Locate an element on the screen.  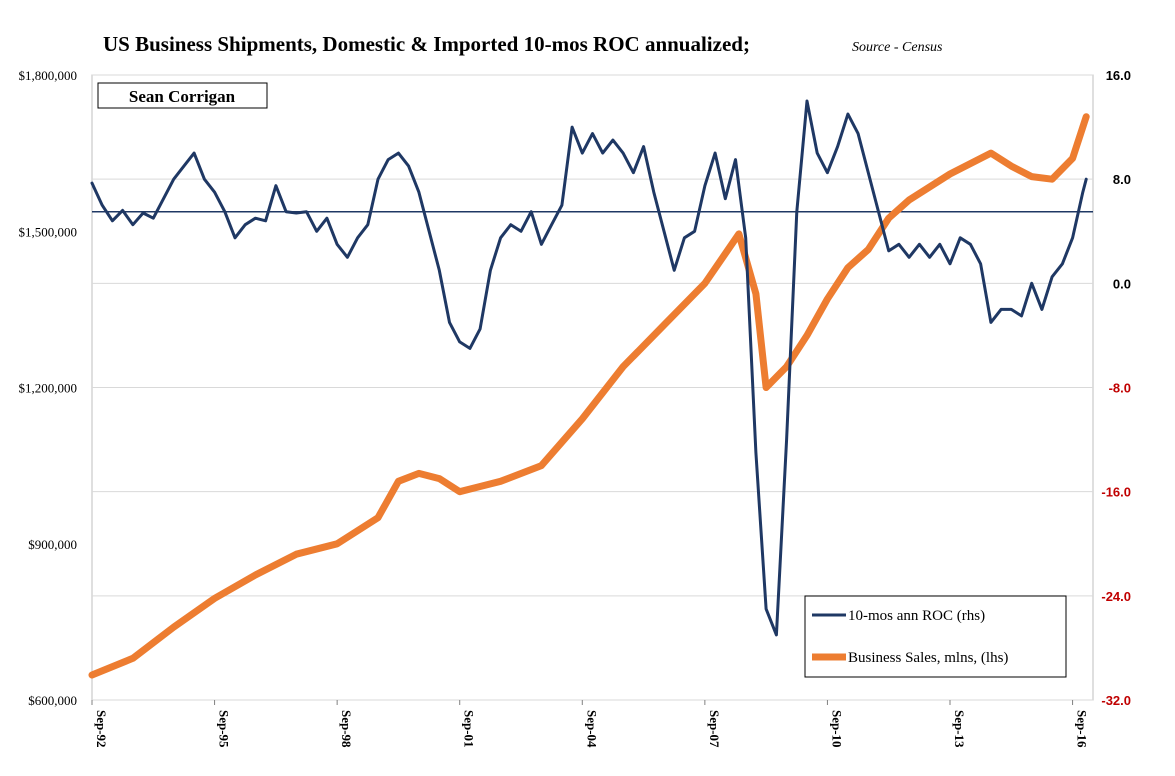
author-box-frame is located at coordinates (182, 95).